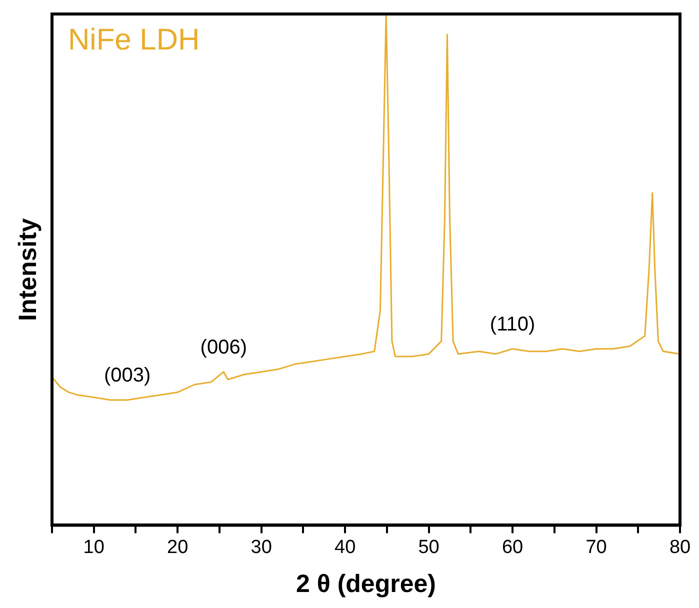 The height and width of the screenshot is (608, 699). Describe the element at coordinates (134, 39) in the screenshot. I see `text: NiFe LDH` at that location.